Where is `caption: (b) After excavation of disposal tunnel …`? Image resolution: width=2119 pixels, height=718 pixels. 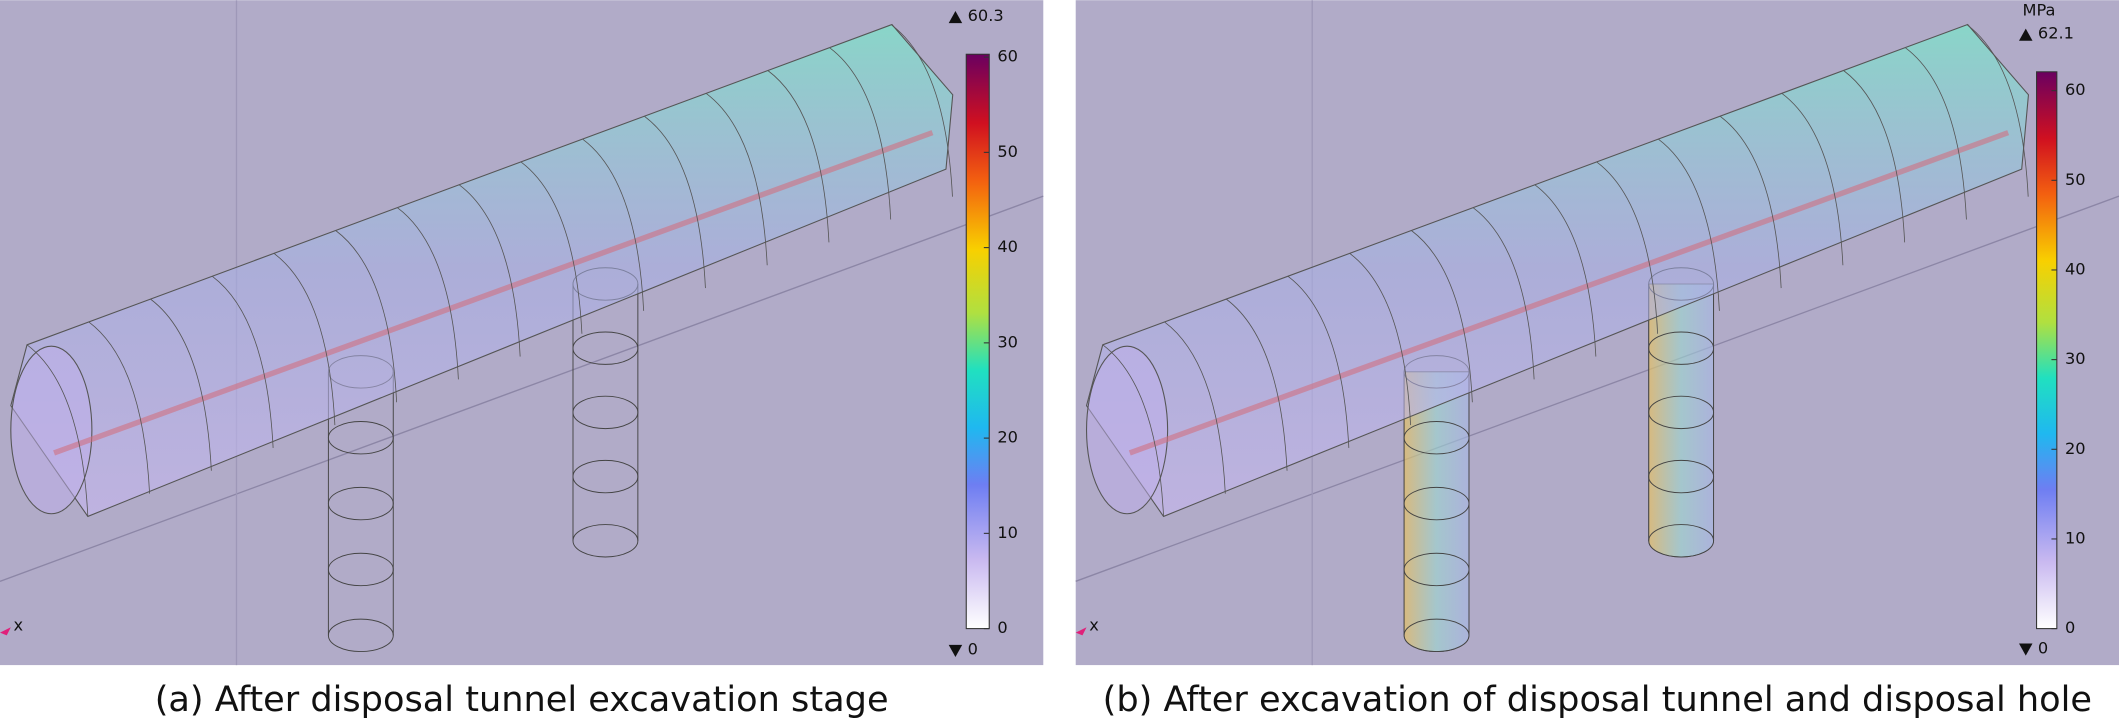
caption: (b) After excavation of disposal tunnel … is located at coordinates (1597, 698).